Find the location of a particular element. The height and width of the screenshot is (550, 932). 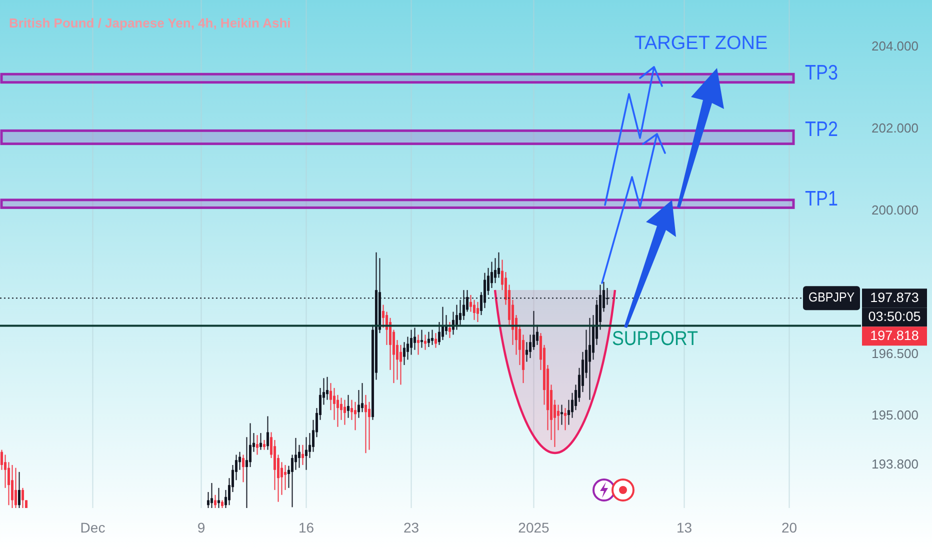

x-tick-label: Dec is located at coordinates (93, 528).